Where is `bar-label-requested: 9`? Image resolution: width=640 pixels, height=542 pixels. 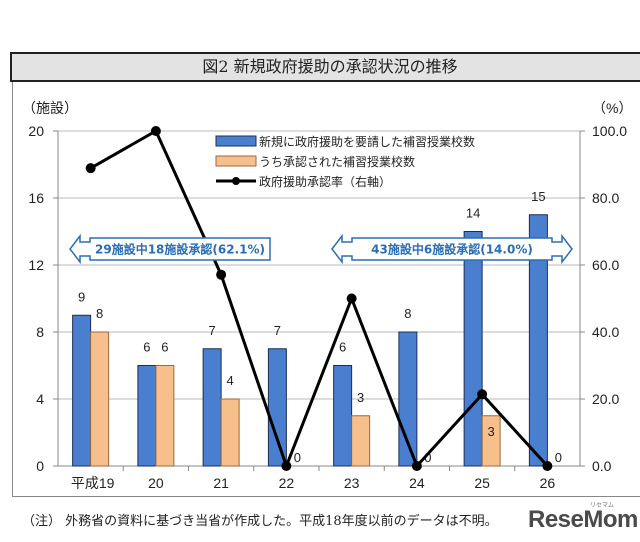 bar-label-requested: 9 is located at coordinates (81, 296).